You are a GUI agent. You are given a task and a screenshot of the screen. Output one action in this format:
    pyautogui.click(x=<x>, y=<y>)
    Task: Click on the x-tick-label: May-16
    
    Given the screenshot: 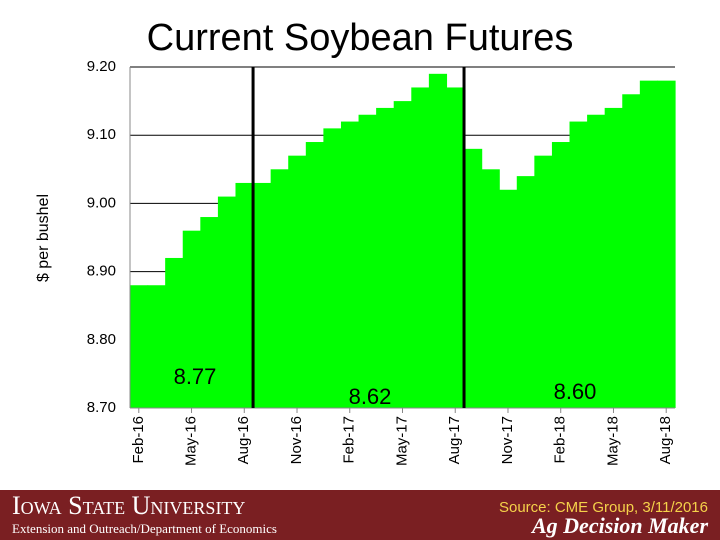 What is the action you would take?
    pyautogui.click(x=191, y=441)
    